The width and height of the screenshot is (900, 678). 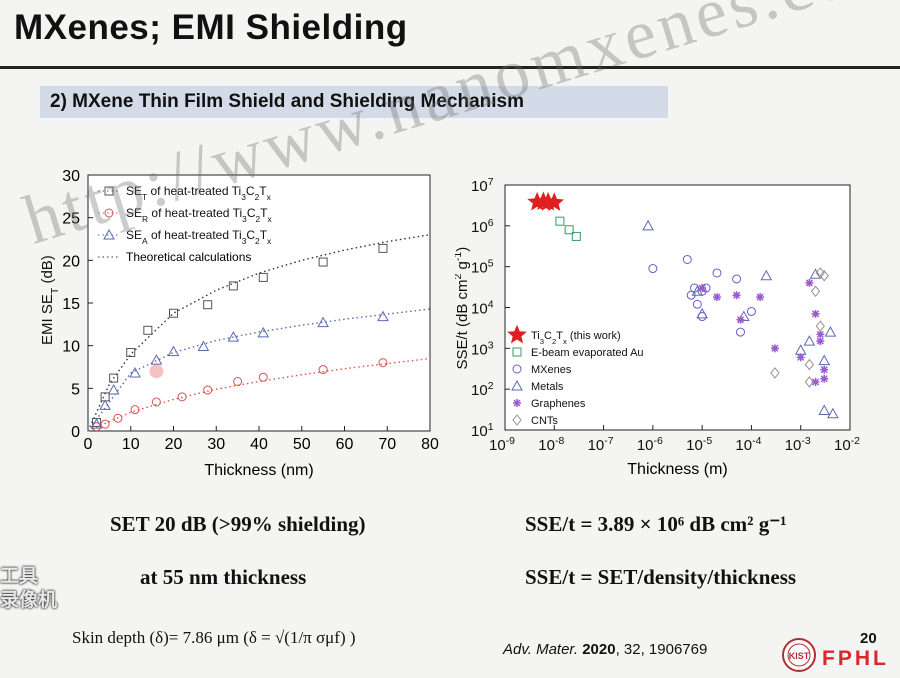 What do you see at coordinates (302, 444) in the screenshot?
I see `x-tick-label: 50` at bounding box center [302, 444].